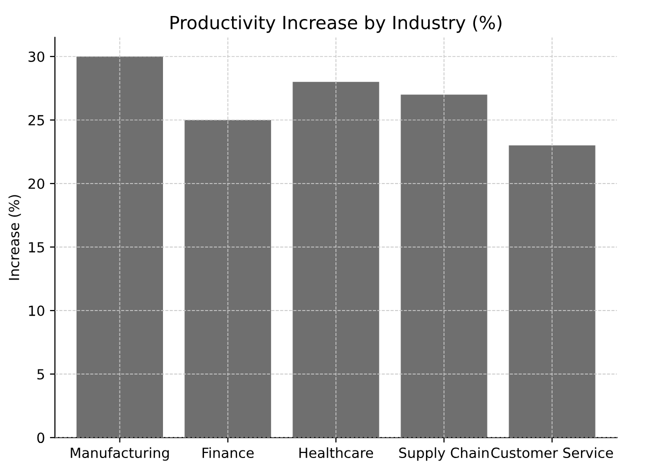 Image resolution: width=646 pixels, height=468 pixels. What do you see at coordinates (444, 454) in the screenshot?
I see `x-tick-label: Supply Chain` at bounding box center [444, 454].